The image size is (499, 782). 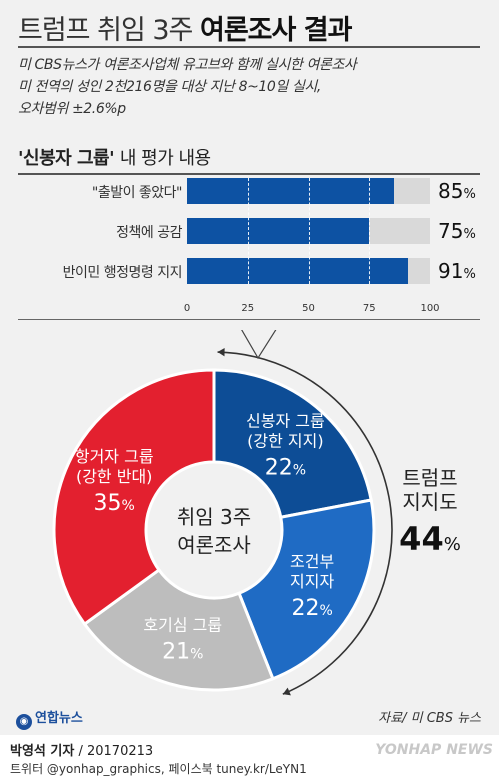 What do you see at coordinates (312, 561) in the screenshot?
I see `slice-label: 조건부` at bounding box center [312, 561].